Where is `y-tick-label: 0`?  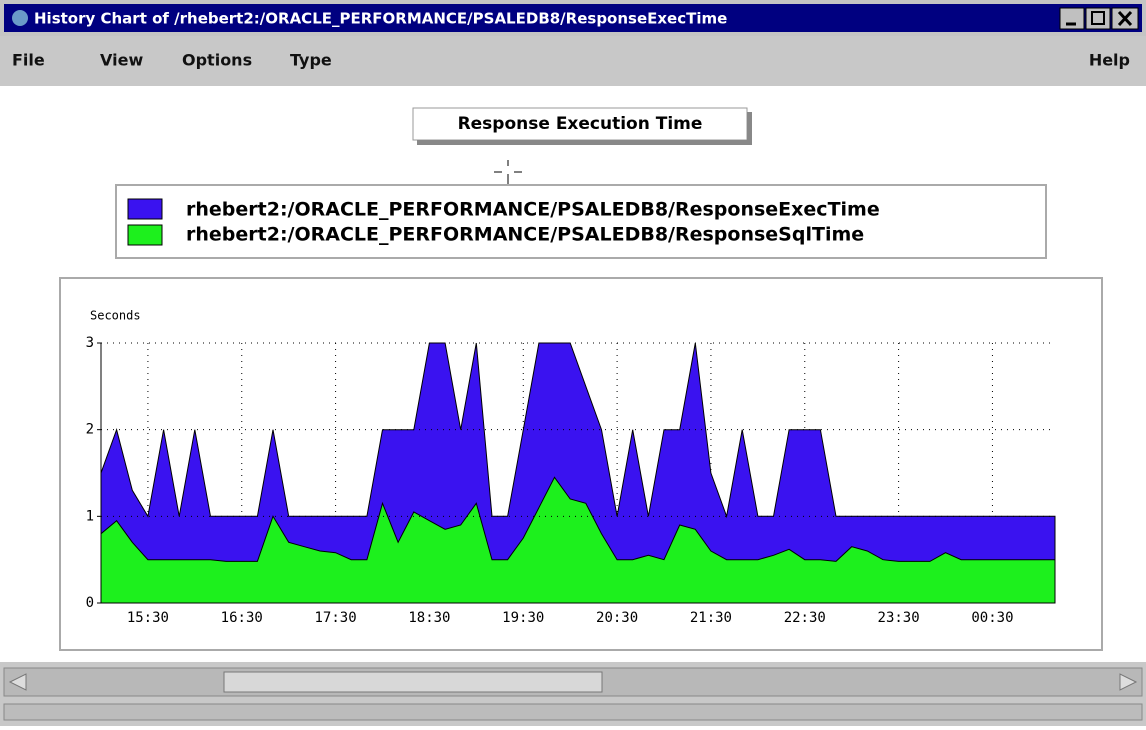 y-tick-label: 0 is located at coordinates (90, 603).